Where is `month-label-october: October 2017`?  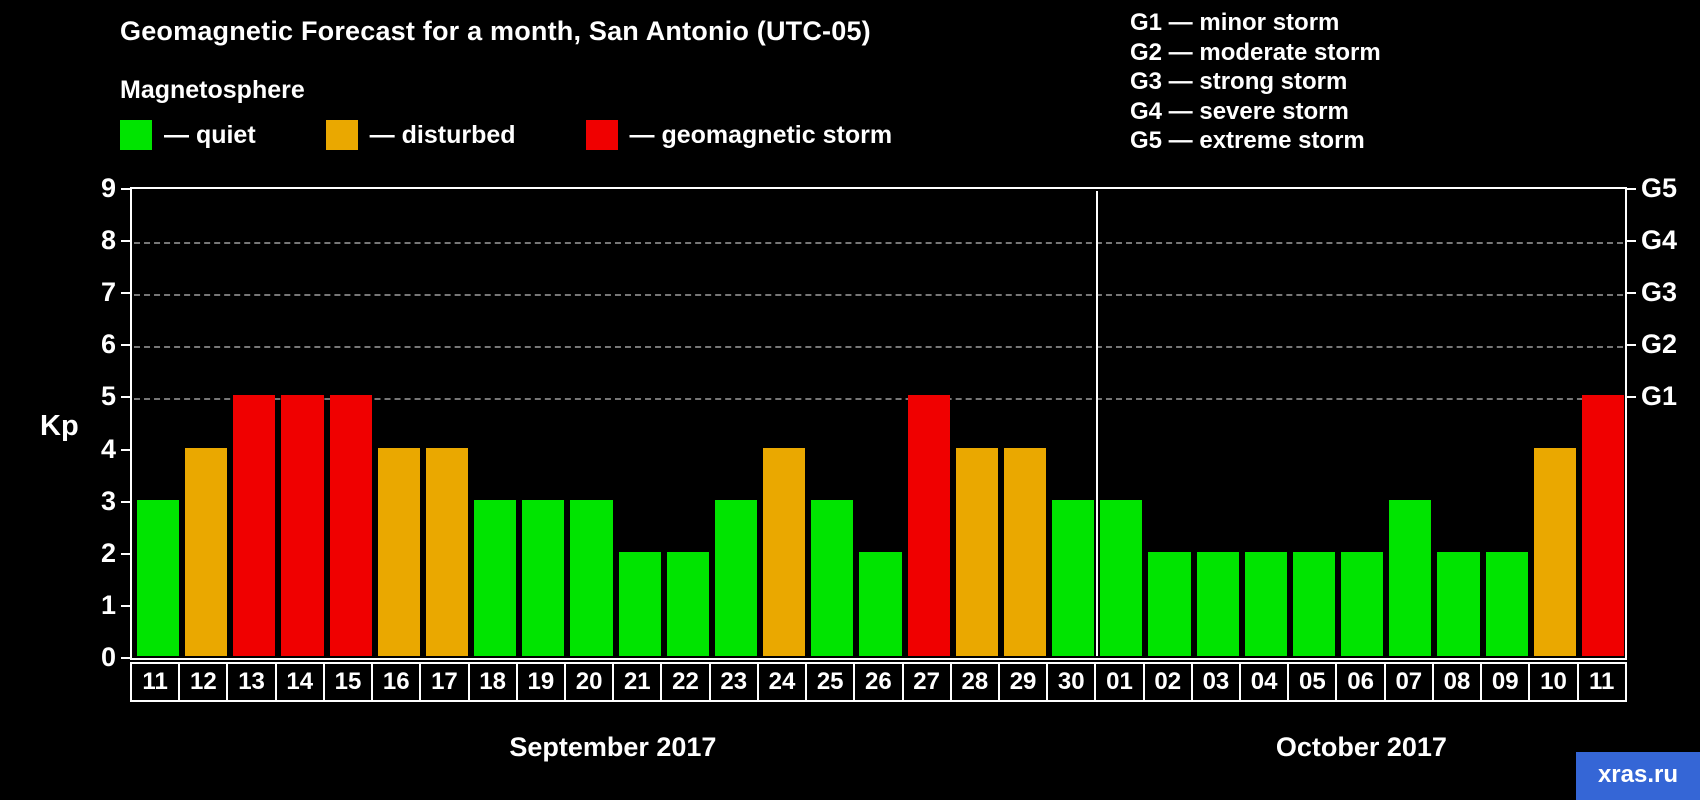
month-label-october: October 2017 is located at coordinates (1361, 747).